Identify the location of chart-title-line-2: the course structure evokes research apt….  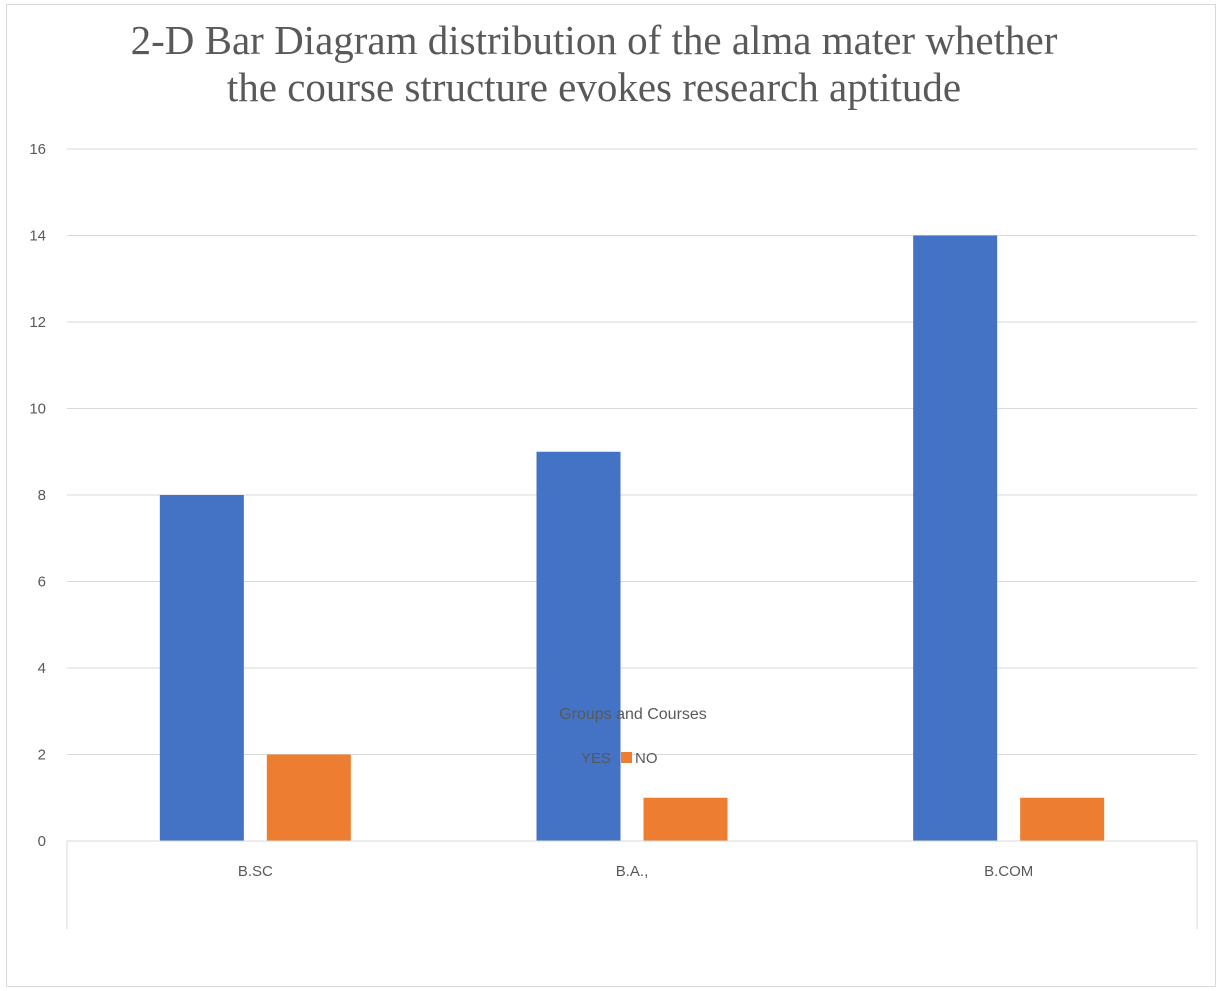
(594, 87).